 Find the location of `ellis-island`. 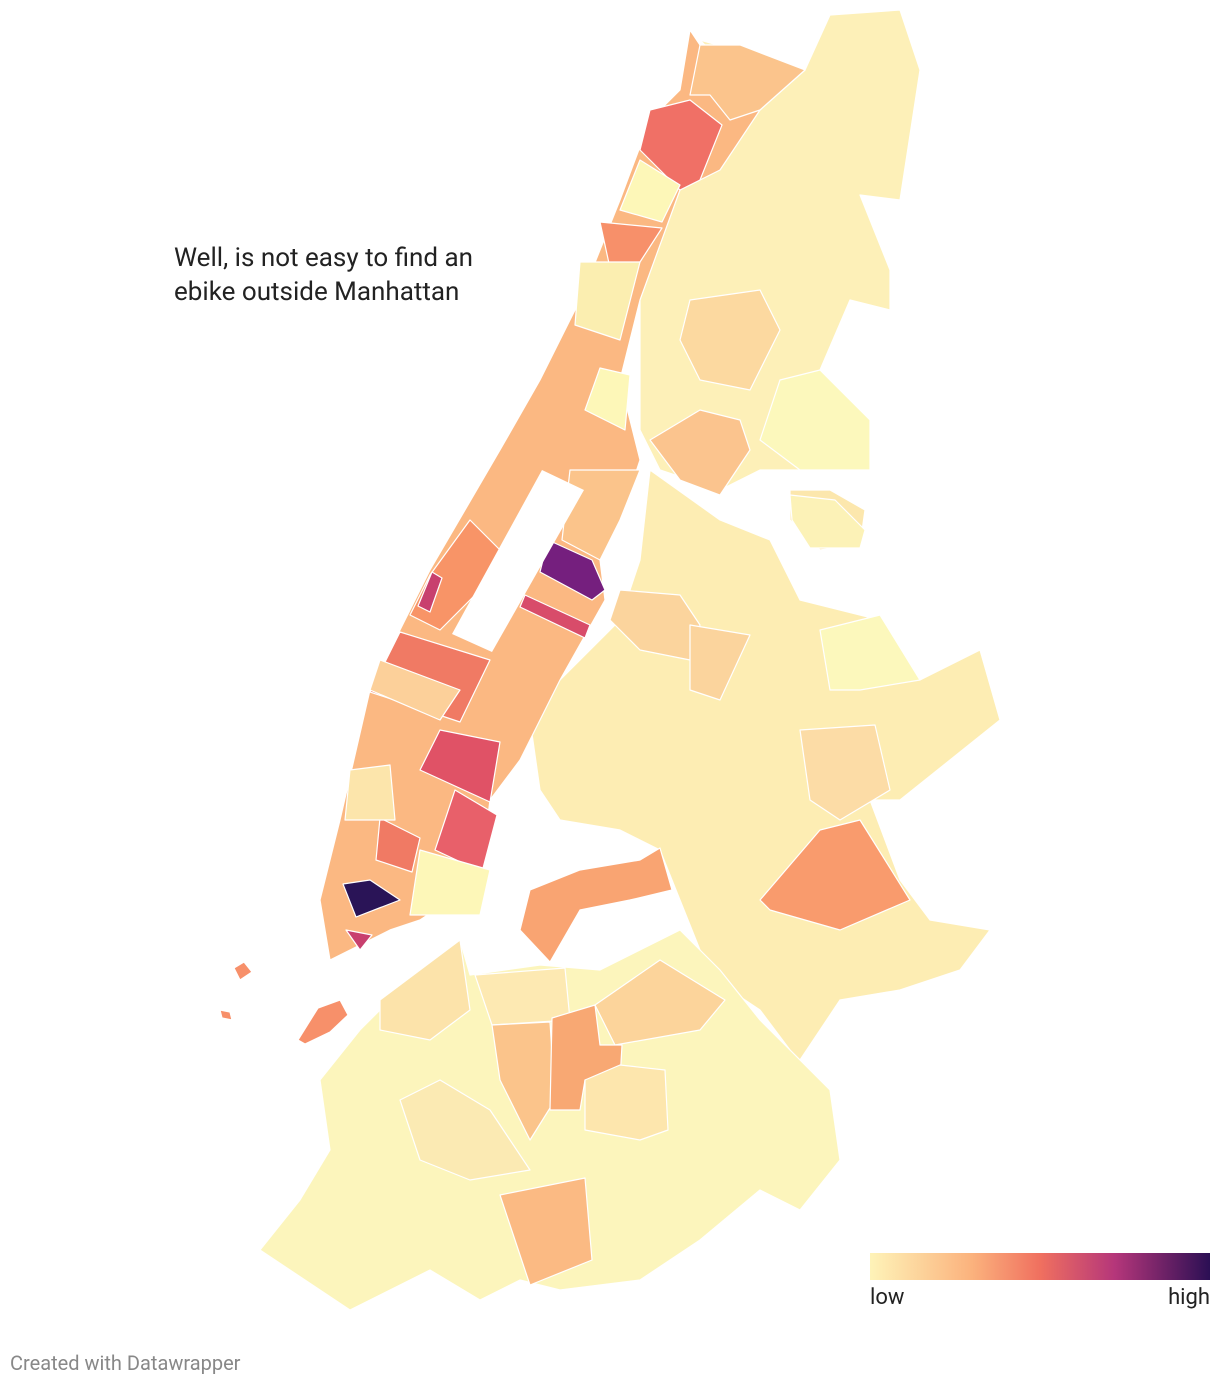

ellis-island is located at coordinates (226, 1015).